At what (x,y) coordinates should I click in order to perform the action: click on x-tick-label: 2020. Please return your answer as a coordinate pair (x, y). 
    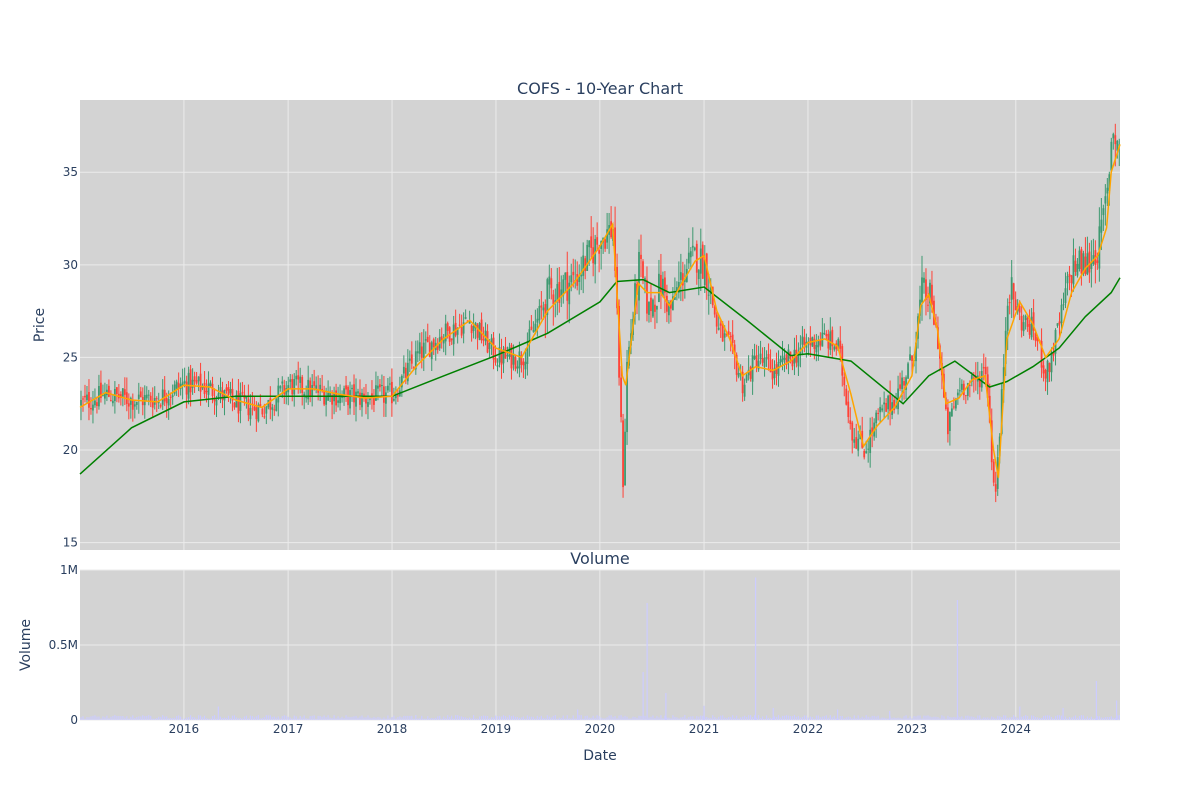
    Looking at the image, I should click on (600, 729).